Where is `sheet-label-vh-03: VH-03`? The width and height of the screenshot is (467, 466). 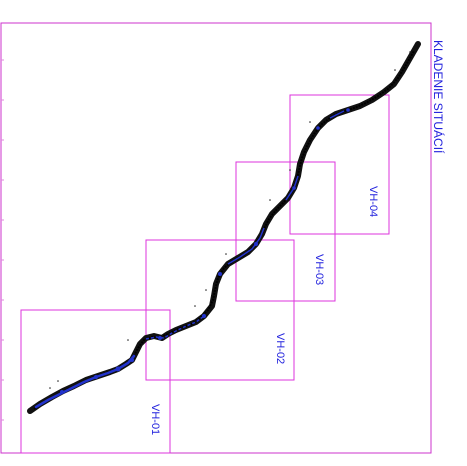 sheet-label-vh-03: VH-03 is located at coordinates (319, 269).